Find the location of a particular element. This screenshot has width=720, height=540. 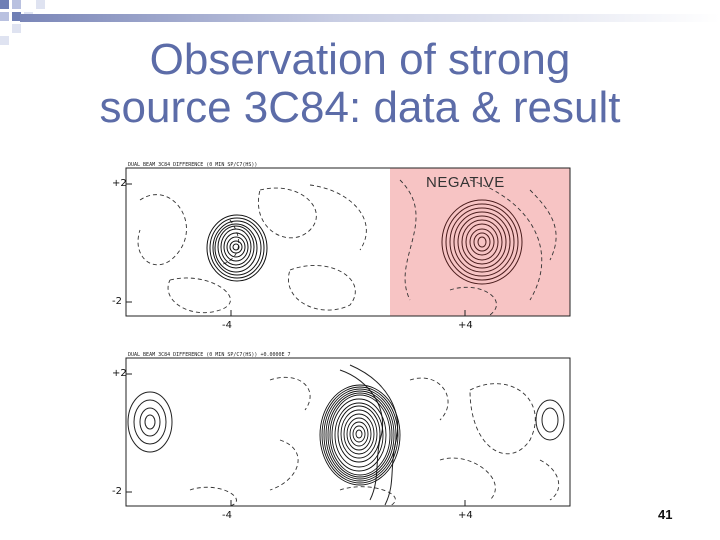

title-line-2: source 3C84: data & result is located at coordinates (360, 107).